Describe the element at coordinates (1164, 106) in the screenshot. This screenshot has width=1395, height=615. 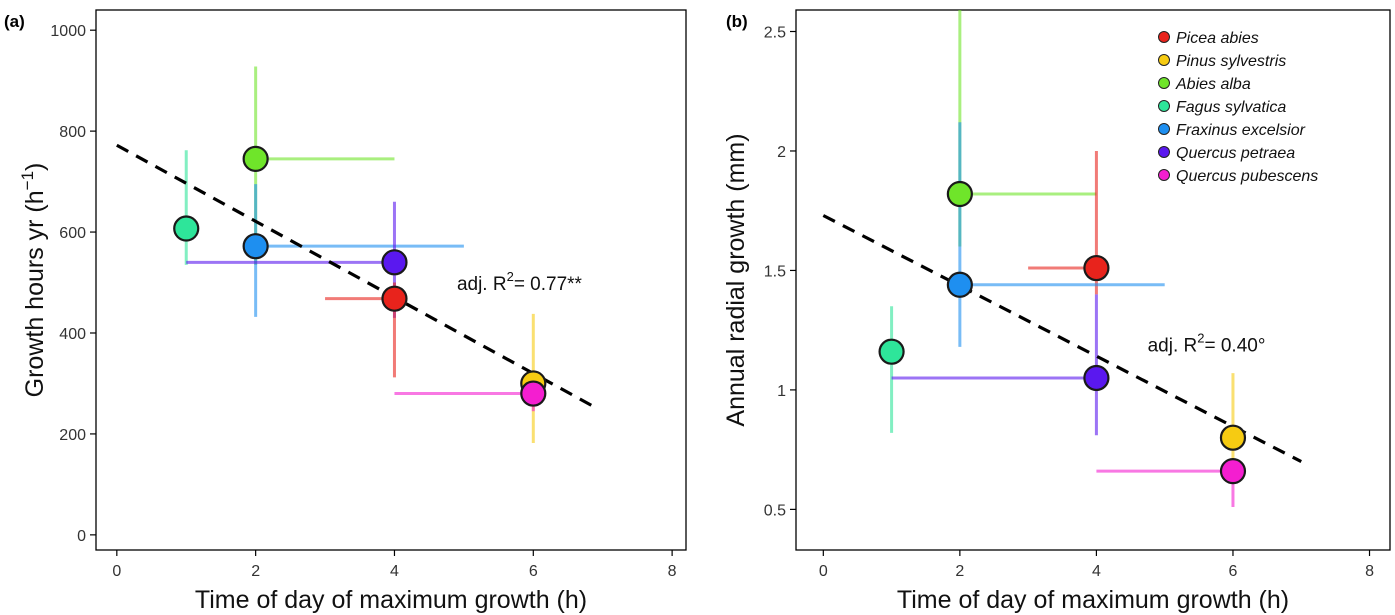
I see `legend-marker-fagus-sylvatica` at that location.